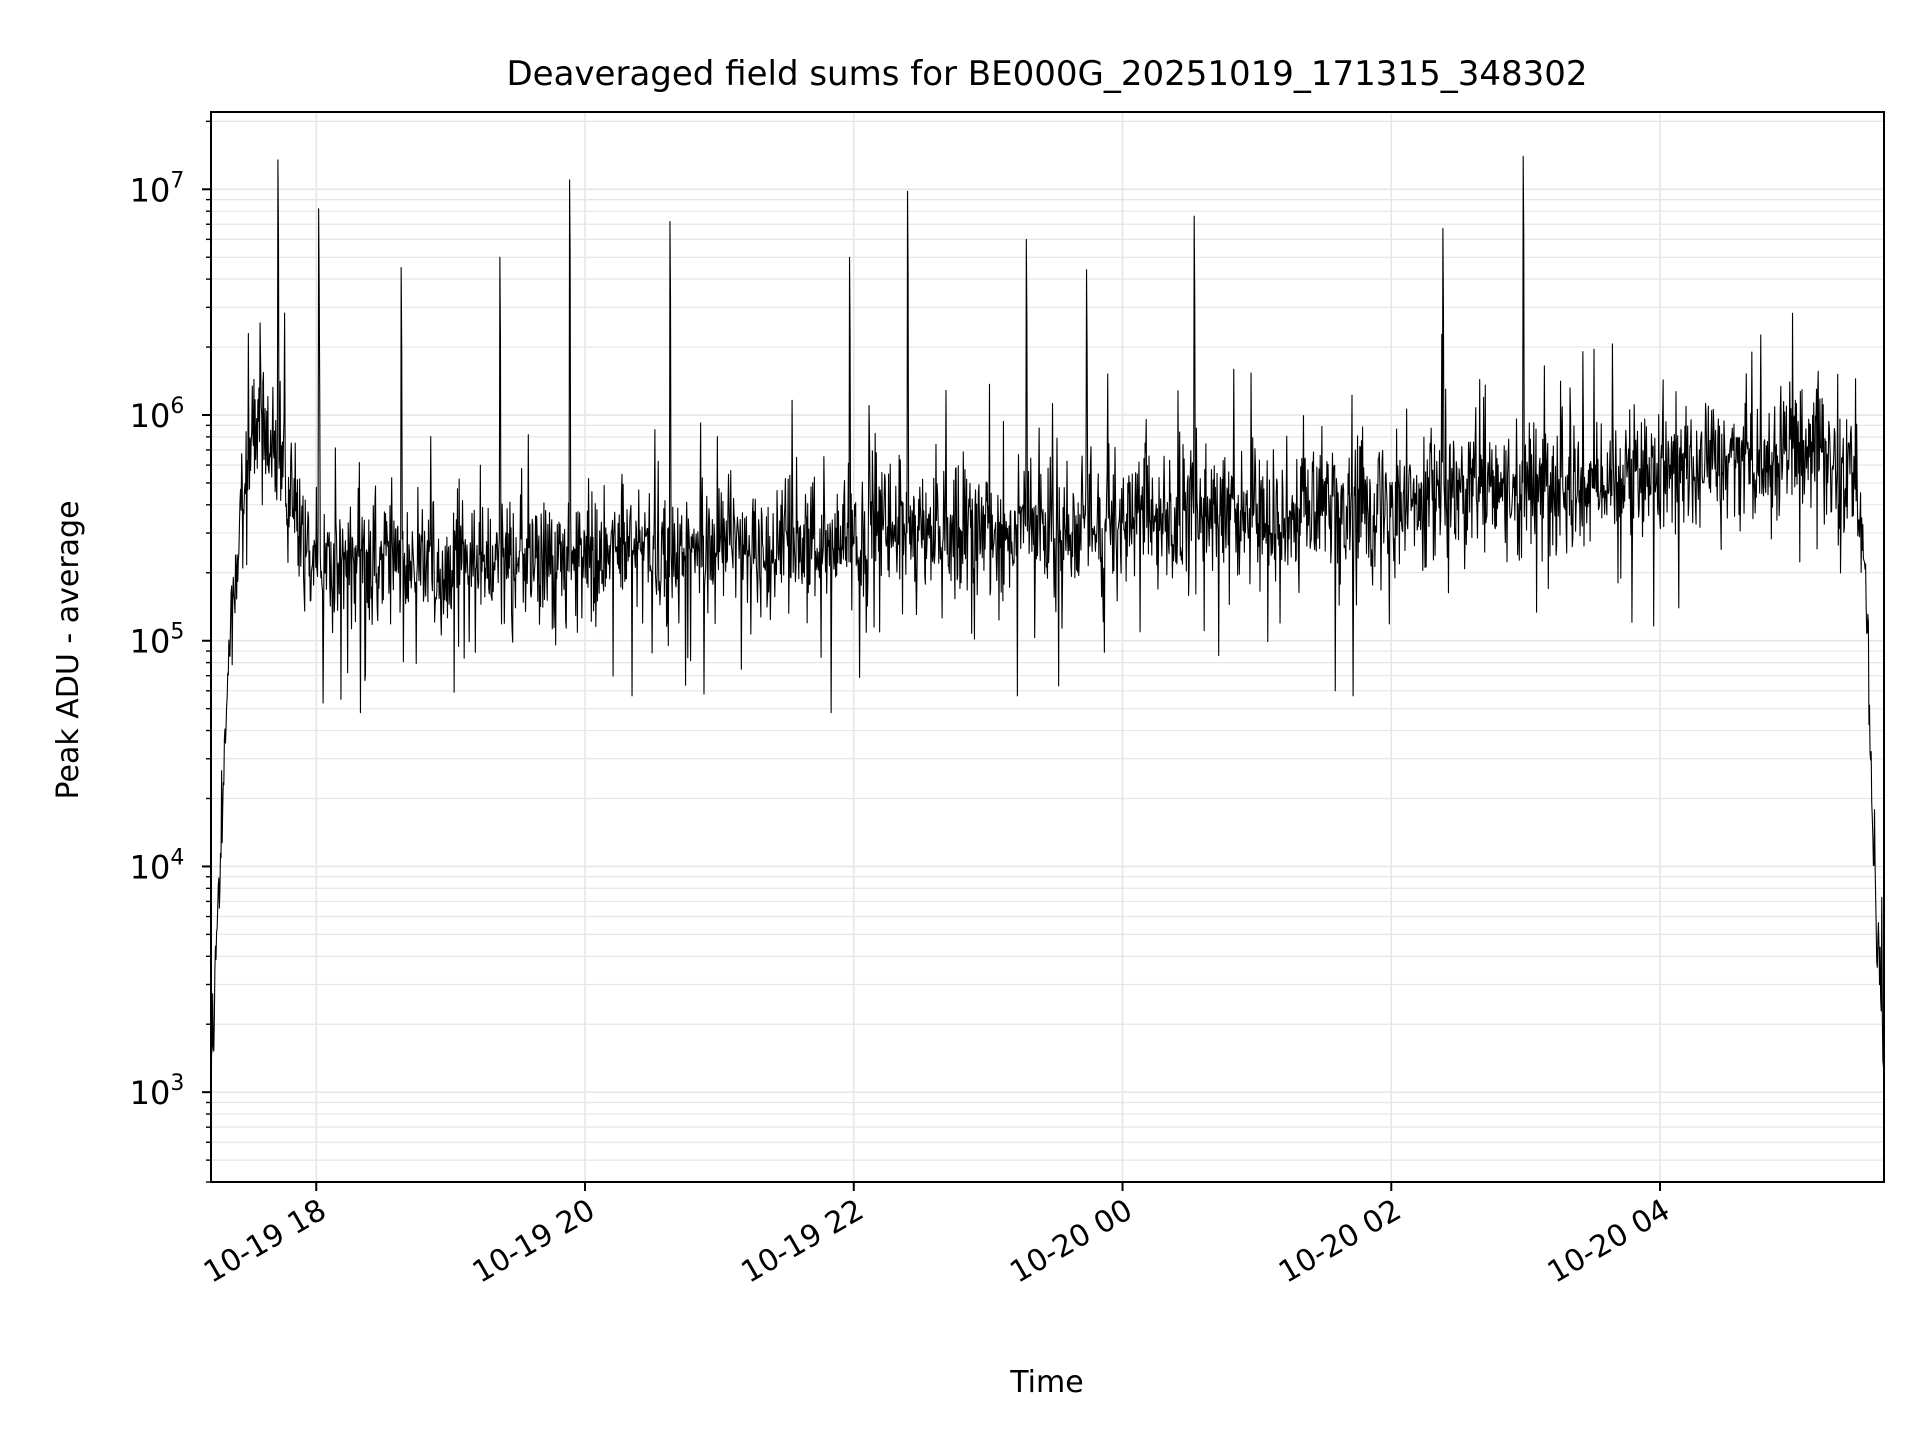  Describe the element at coordinates (157, 640) in the screenshot. I see `y-tick-label: 105` at that location.